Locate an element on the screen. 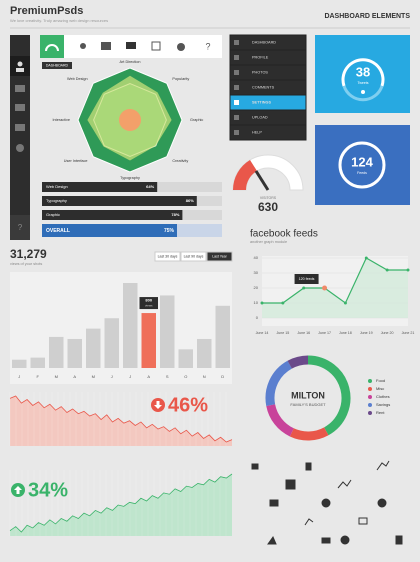 Image resolution: width=420 pixels, height=562 pixels. feeds-value: 124 is located at coordinates (362, 161).